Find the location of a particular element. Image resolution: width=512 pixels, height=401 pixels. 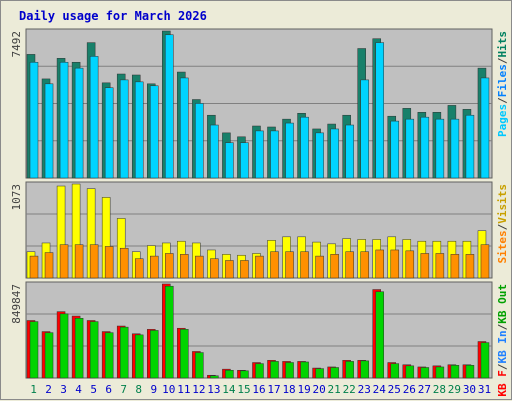

day-label-27: 27 is located at coordinates (424, 389).